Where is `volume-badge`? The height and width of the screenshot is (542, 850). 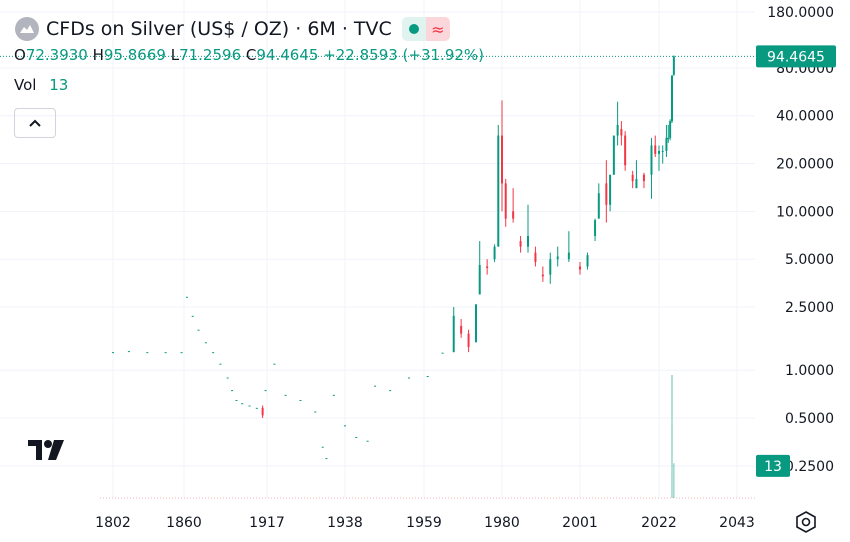 volume-badge is located at coordinates (773, 465).